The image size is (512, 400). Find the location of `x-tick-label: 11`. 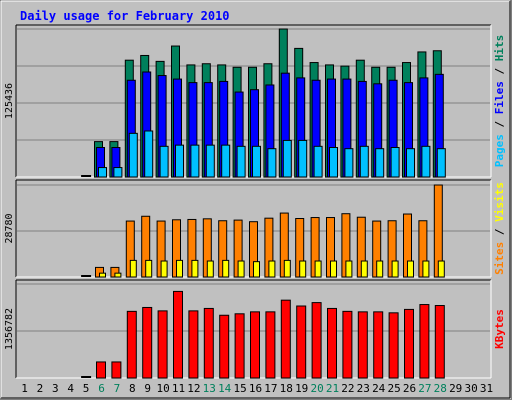

x-tick-label: 11 is located at coordinates (178, 388).